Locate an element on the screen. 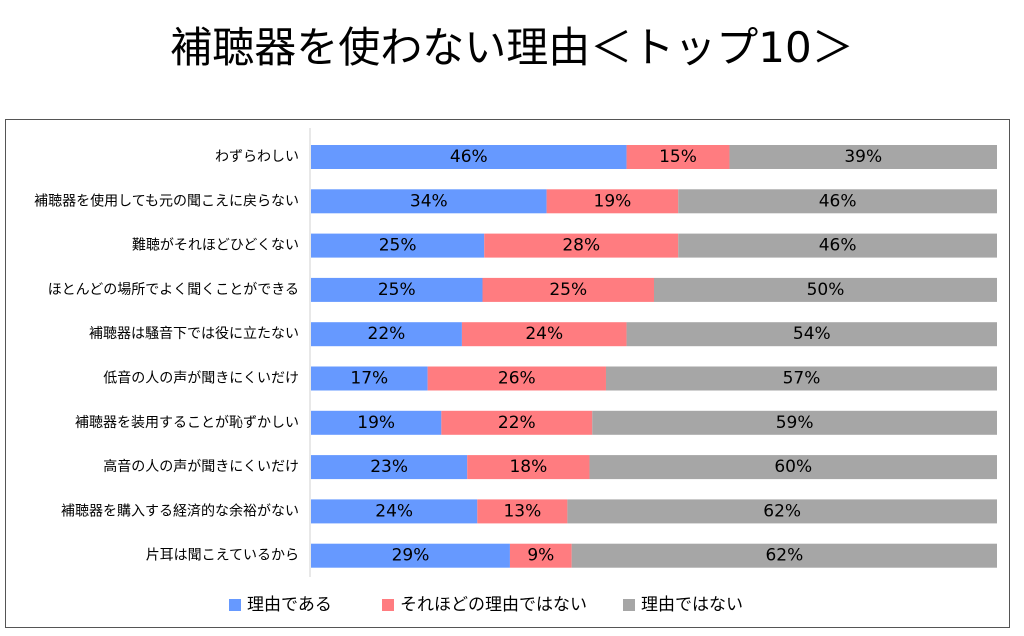  legend-label: 理由ではない is located at coordinates (692, 605).